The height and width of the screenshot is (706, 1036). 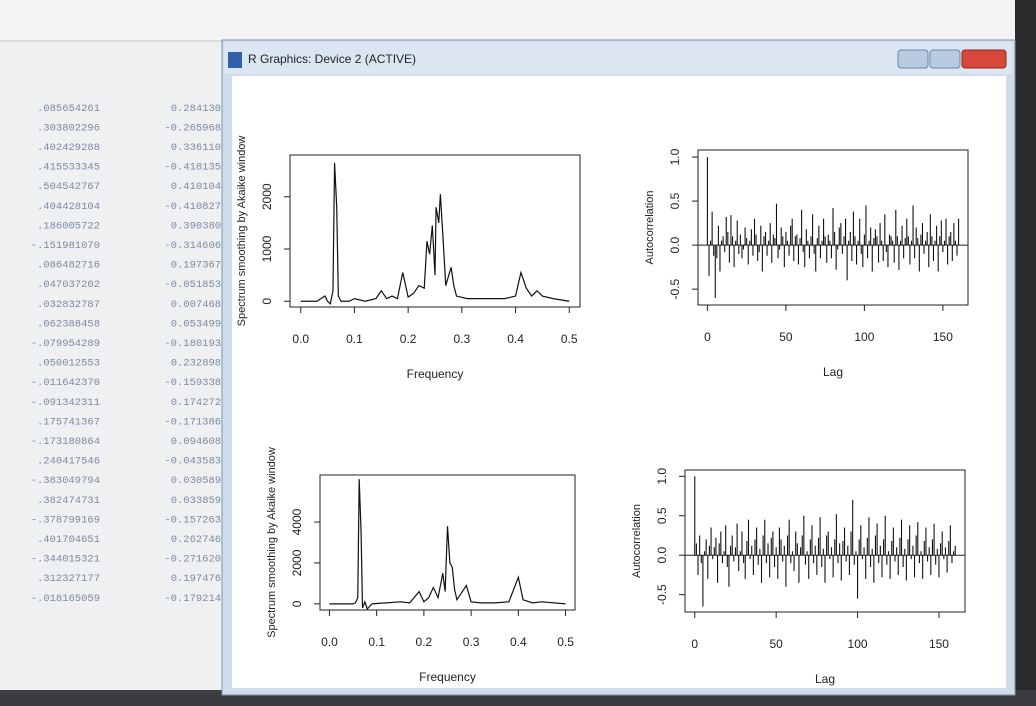 What do you see at coordinates (202, 520) in the screenshot?
I see `console-value: -0.157263556` at bounding box center [202, 520].